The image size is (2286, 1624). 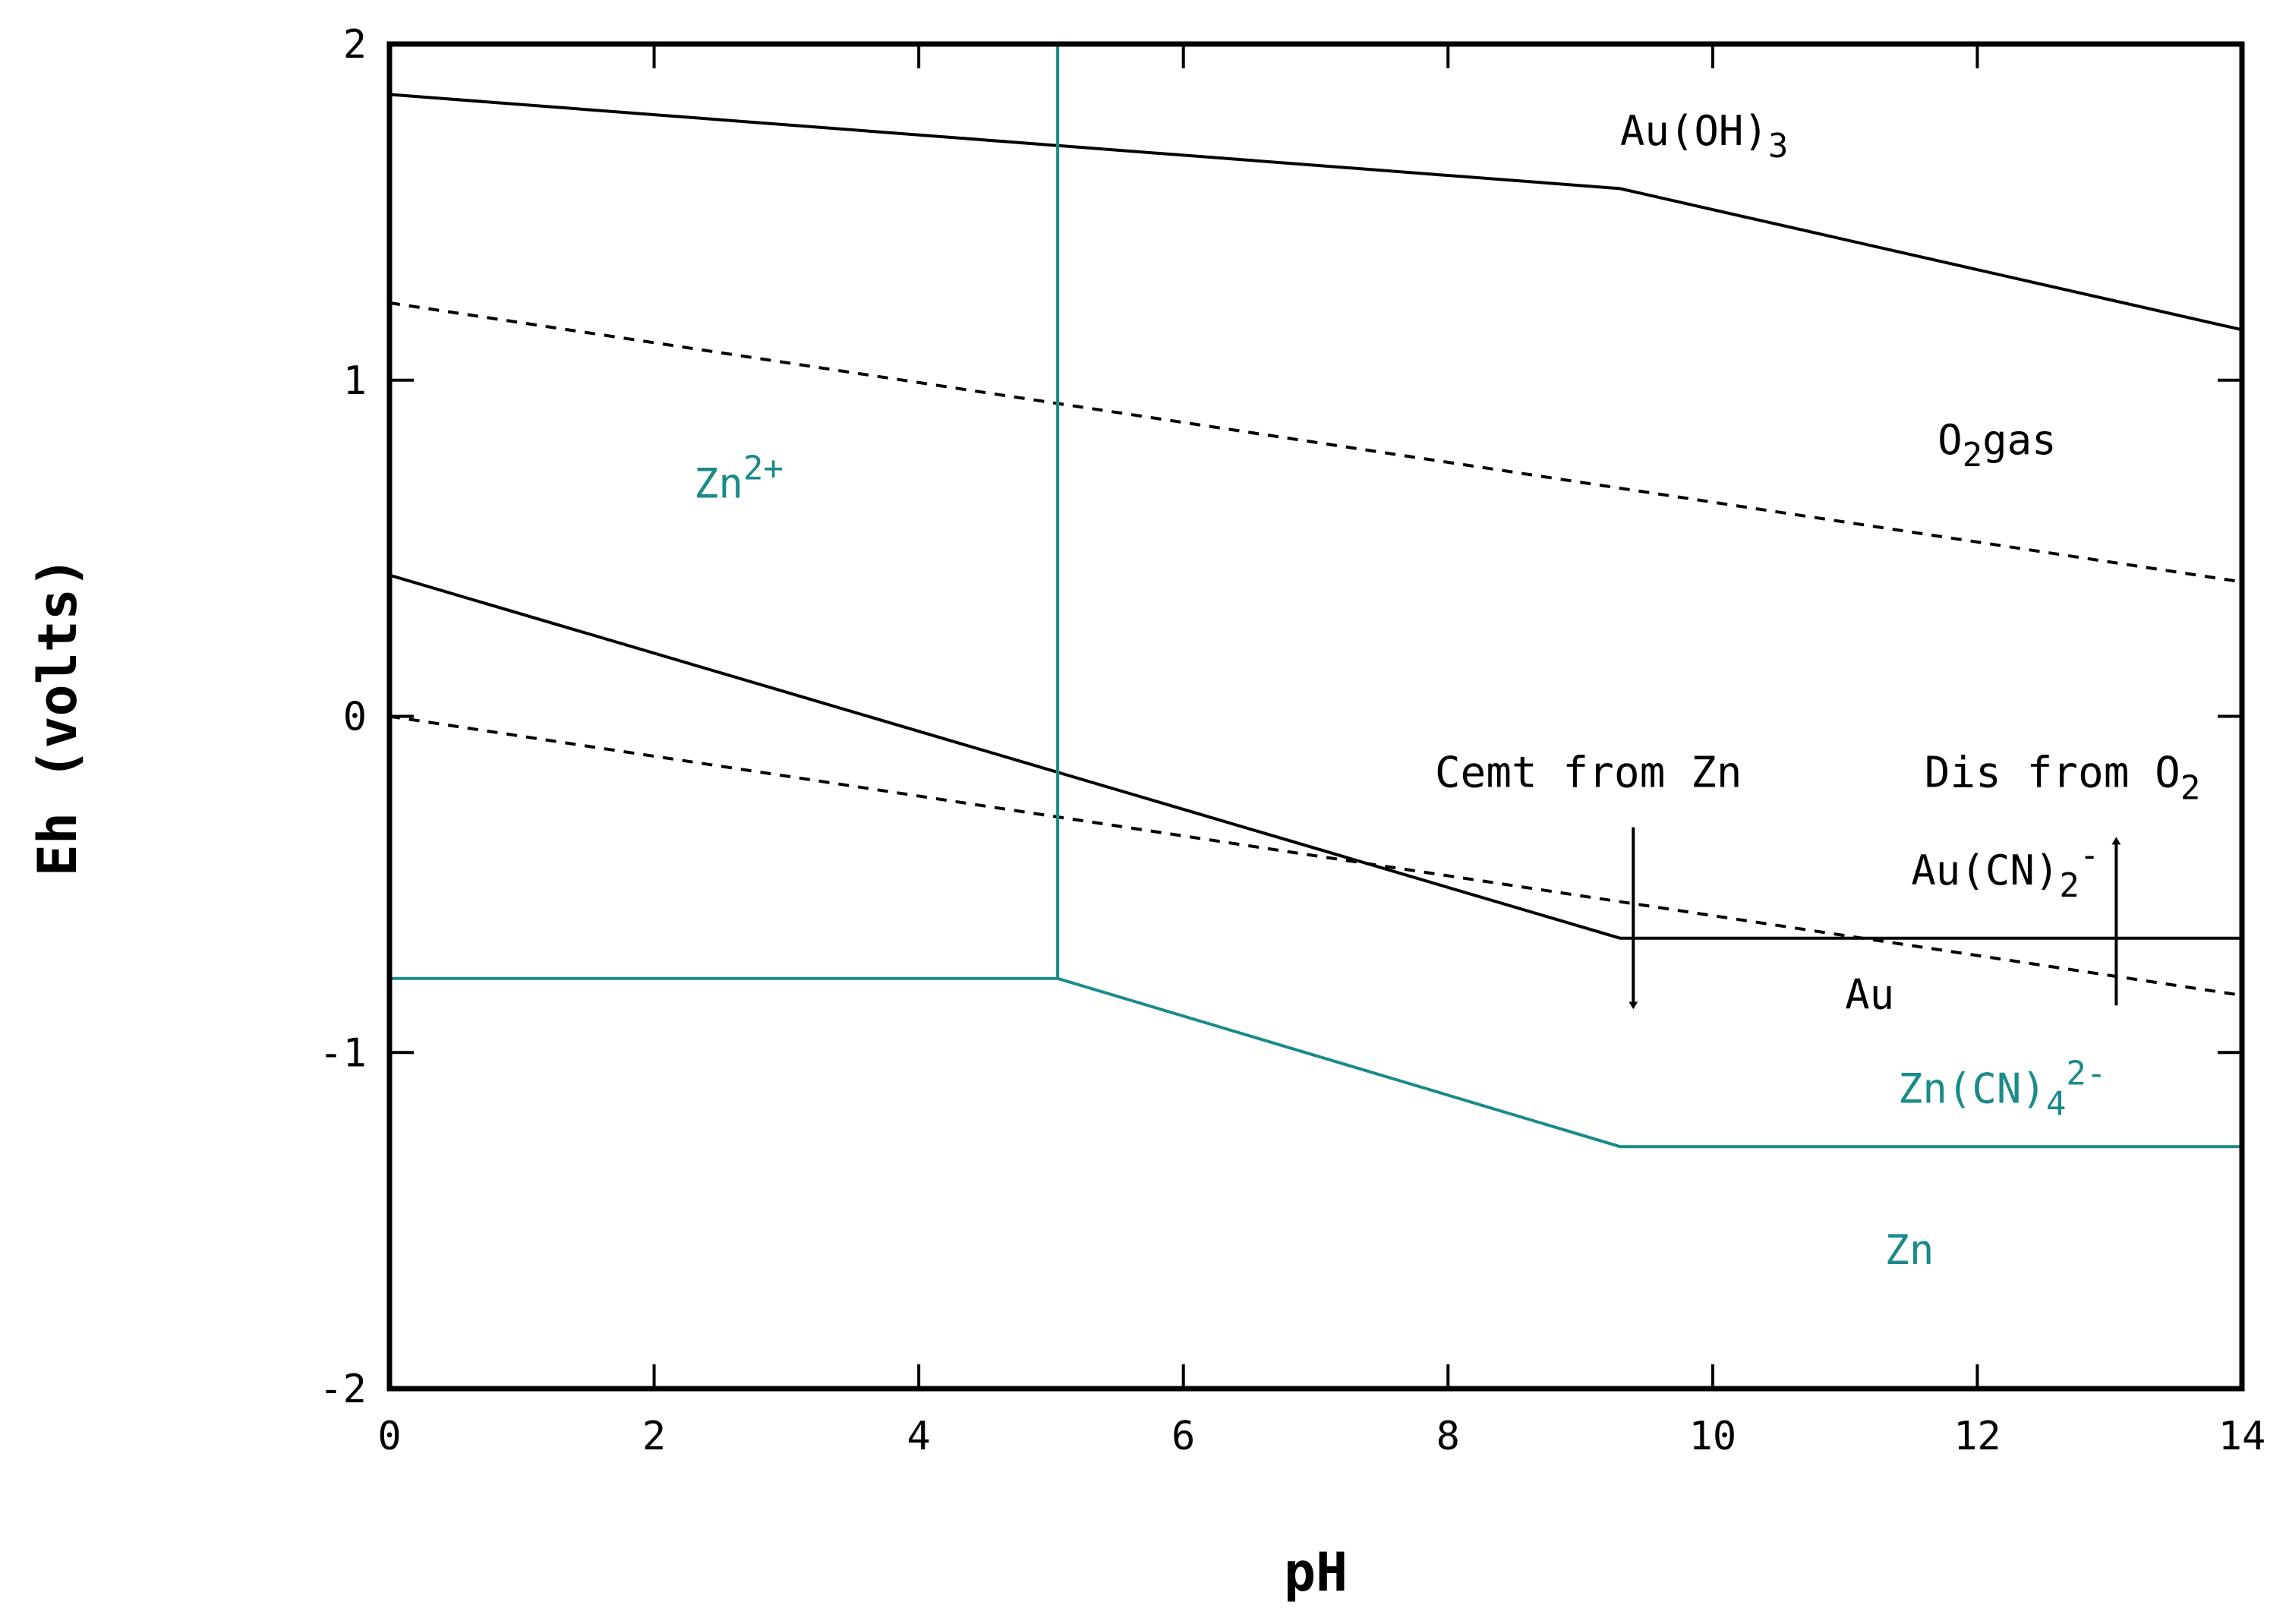 What do you see at coordinates (2089, 855) in the screenshot?
I see `region-label-sup: -` at bounding box center [2089, 855].